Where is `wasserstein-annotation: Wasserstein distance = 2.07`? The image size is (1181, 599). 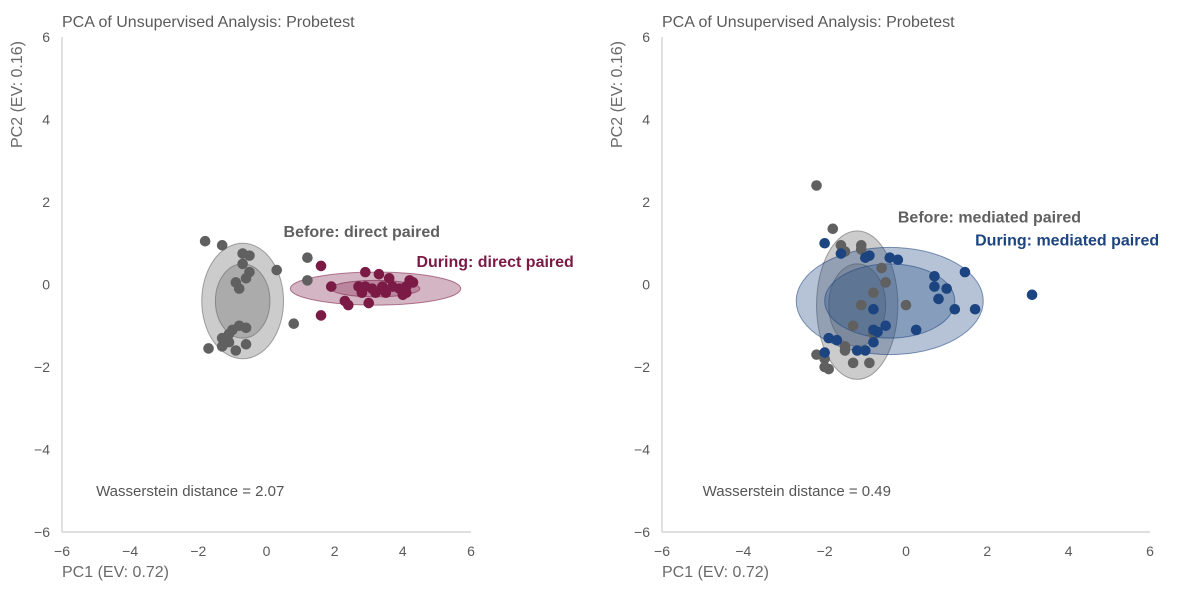
wasserstein-annotation: Wasserstein distance = 2.07 is located at coordinates (190, 491).